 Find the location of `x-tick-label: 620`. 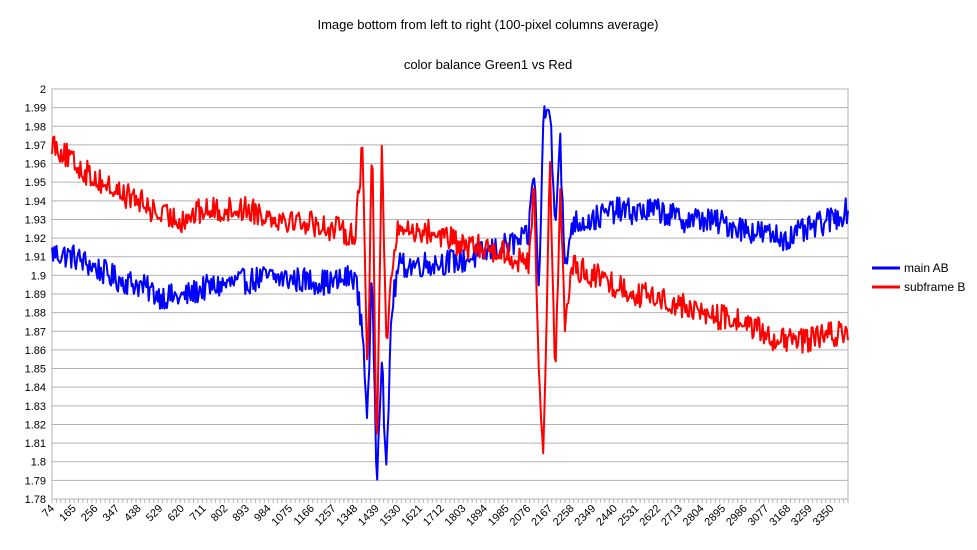

x-tick-label: 620 is located at coordinates (176, 513).